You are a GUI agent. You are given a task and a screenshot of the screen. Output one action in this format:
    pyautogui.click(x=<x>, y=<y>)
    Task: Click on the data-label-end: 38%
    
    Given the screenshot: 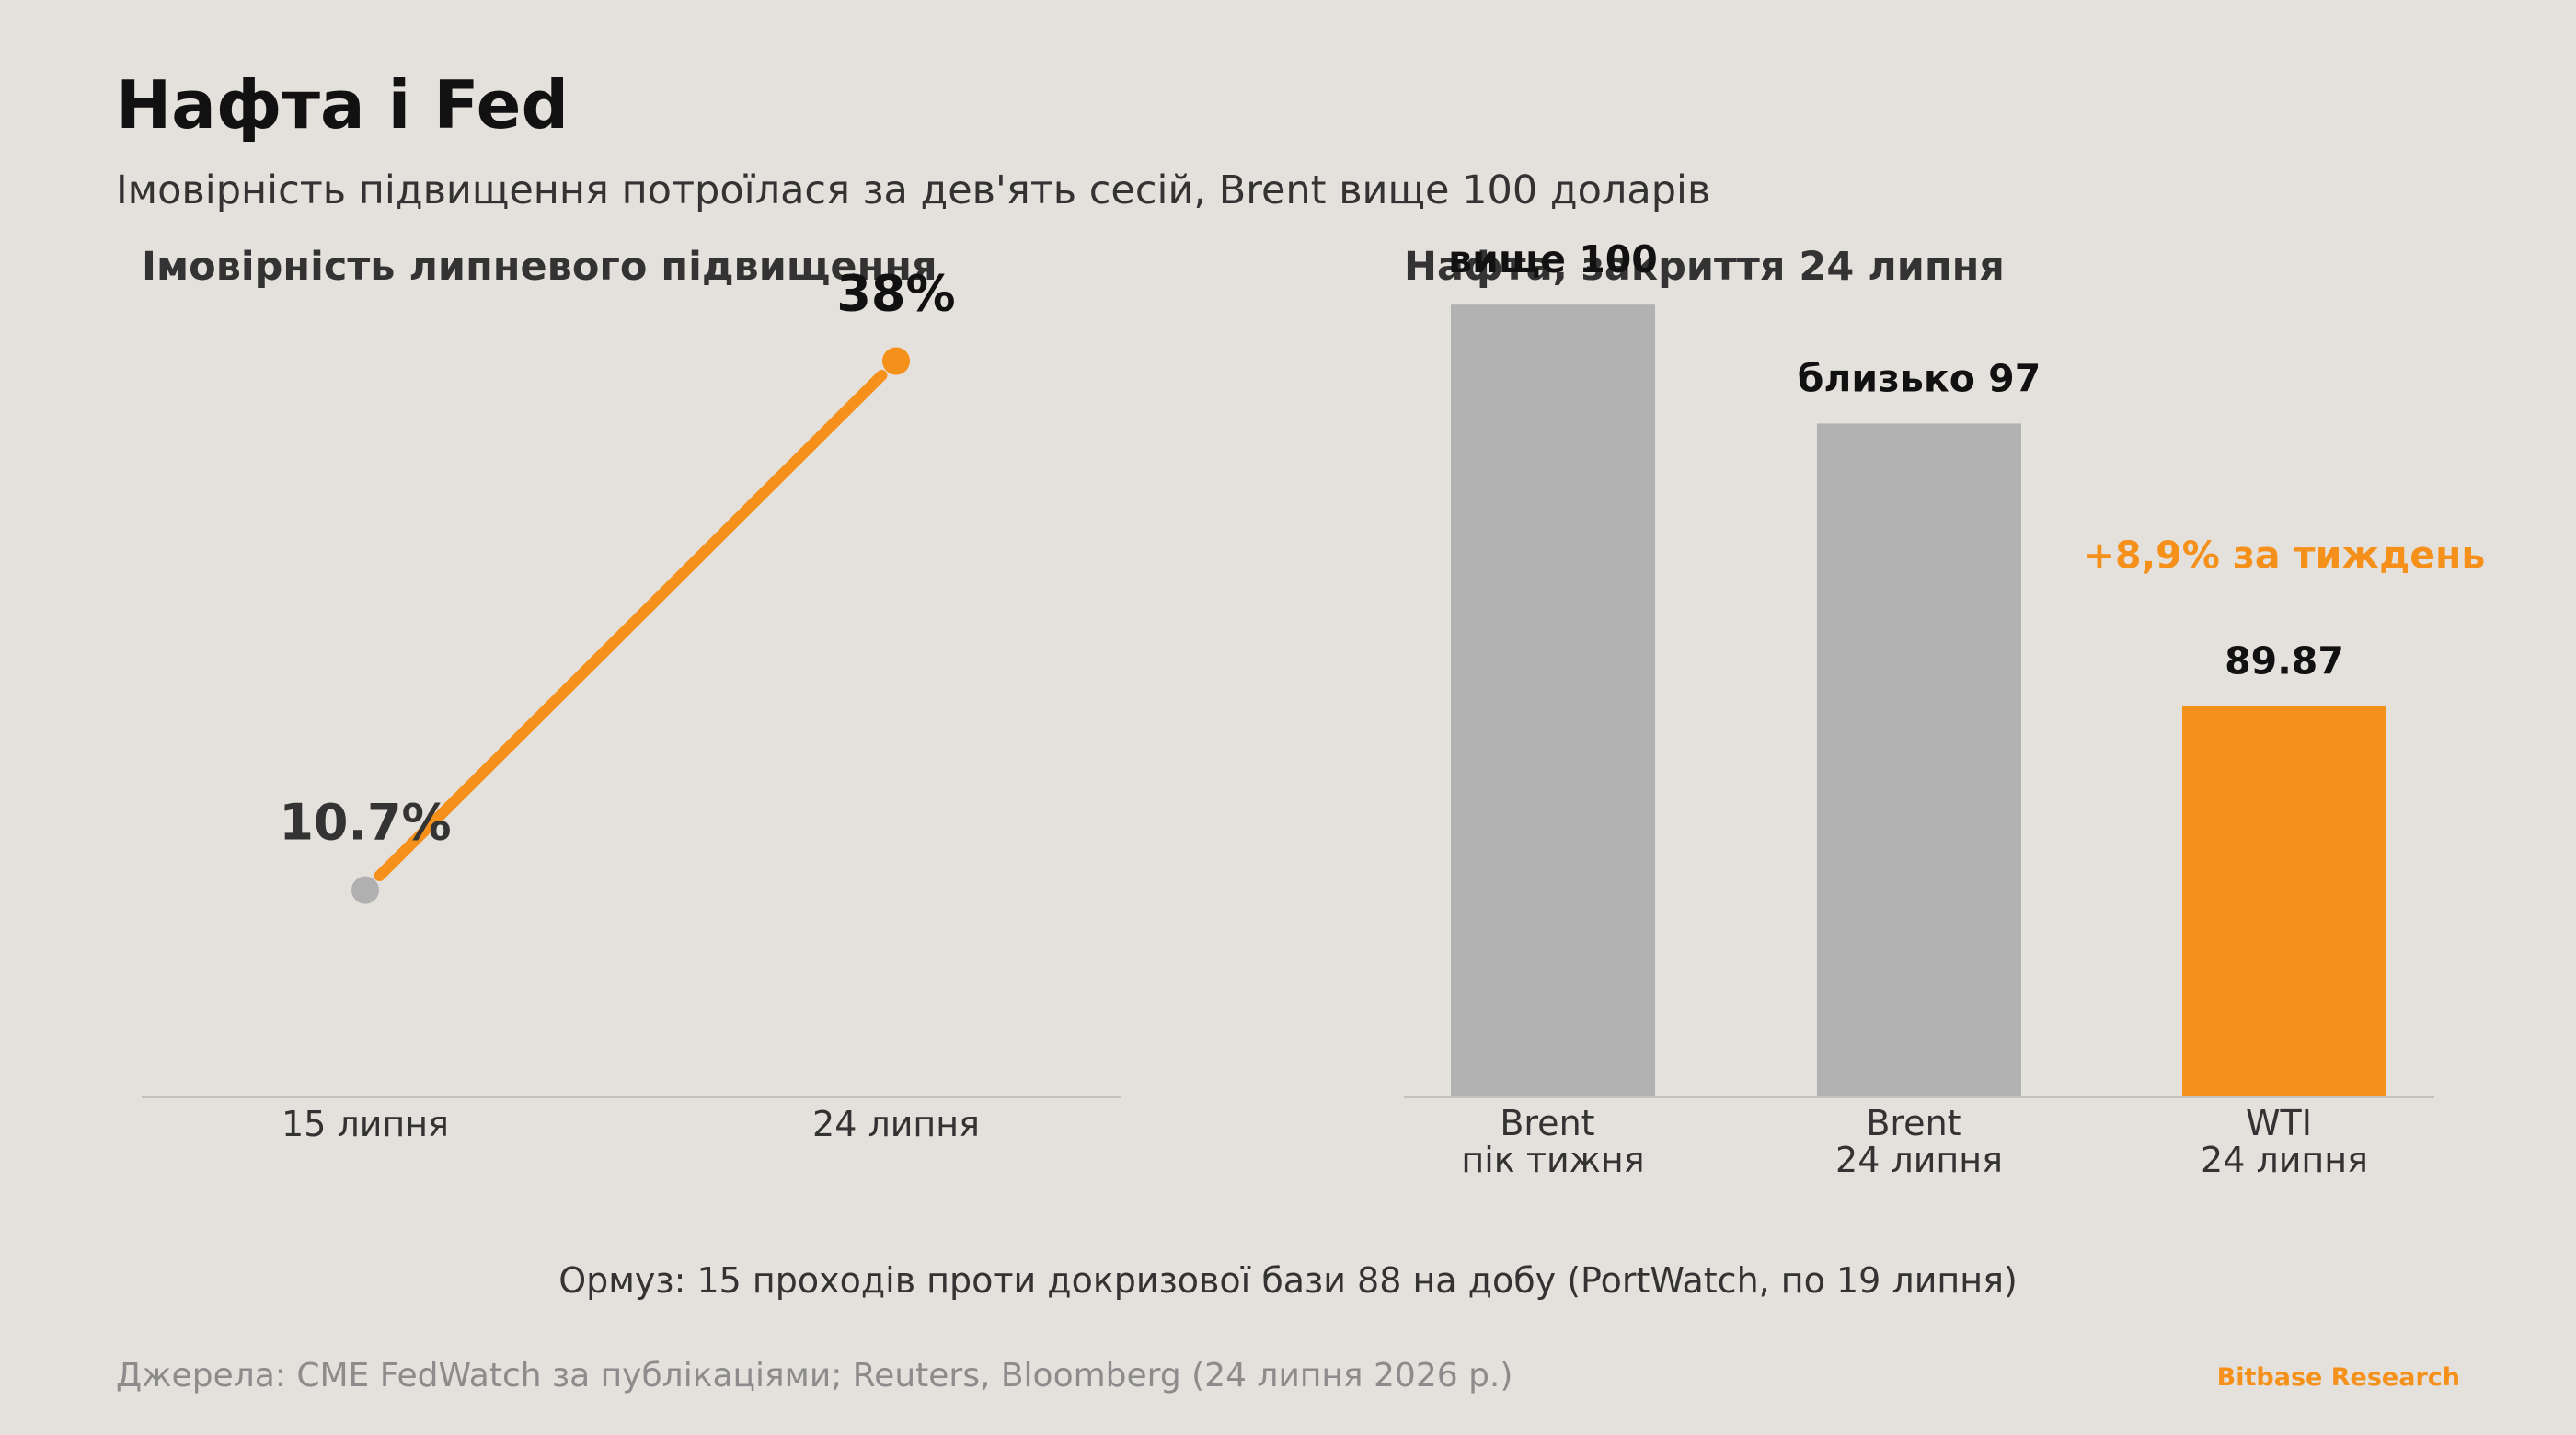 What is the action you would take?
    pyautogui.click(x=895, y=293)
    